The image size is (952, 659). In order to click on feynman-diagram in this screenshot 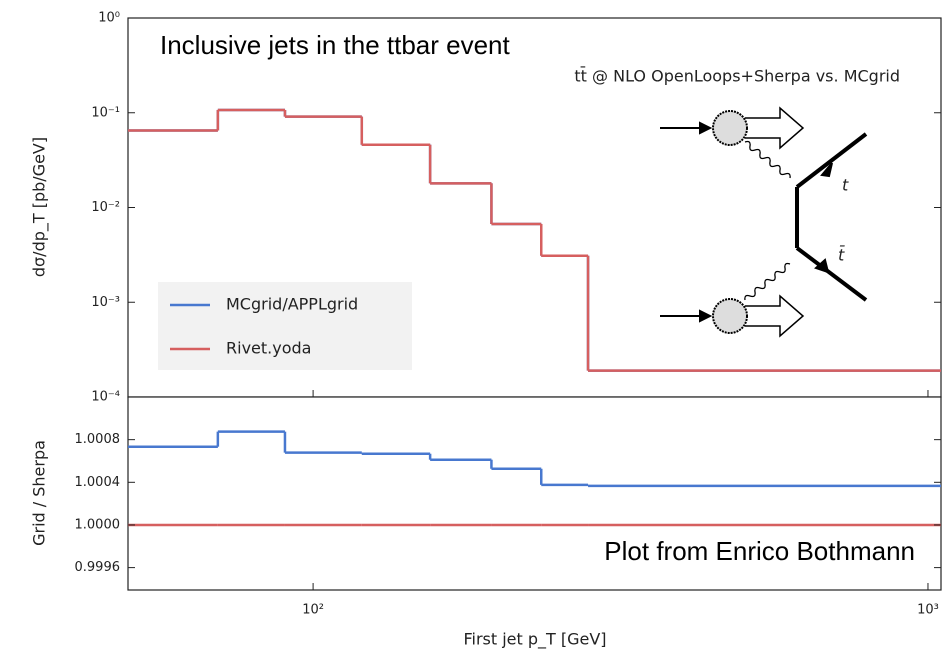, I will do `click(764, 222)`.